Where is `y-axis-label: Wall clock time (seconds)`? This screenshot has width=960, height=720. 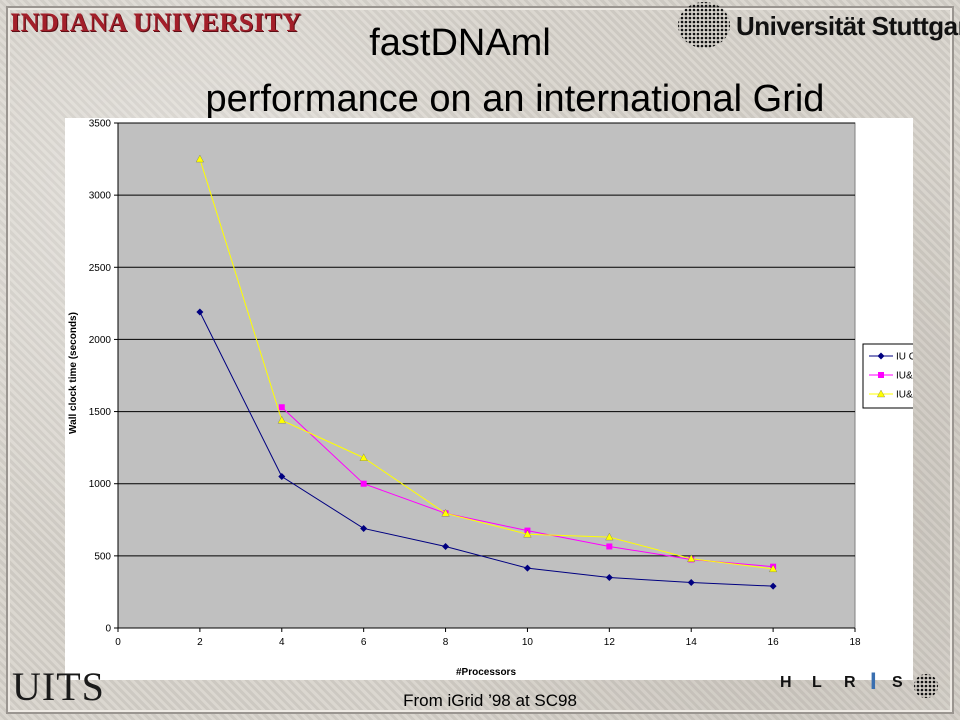 y-axis-label: Wall clock time (seconds) is located at coordinates (73, 373).